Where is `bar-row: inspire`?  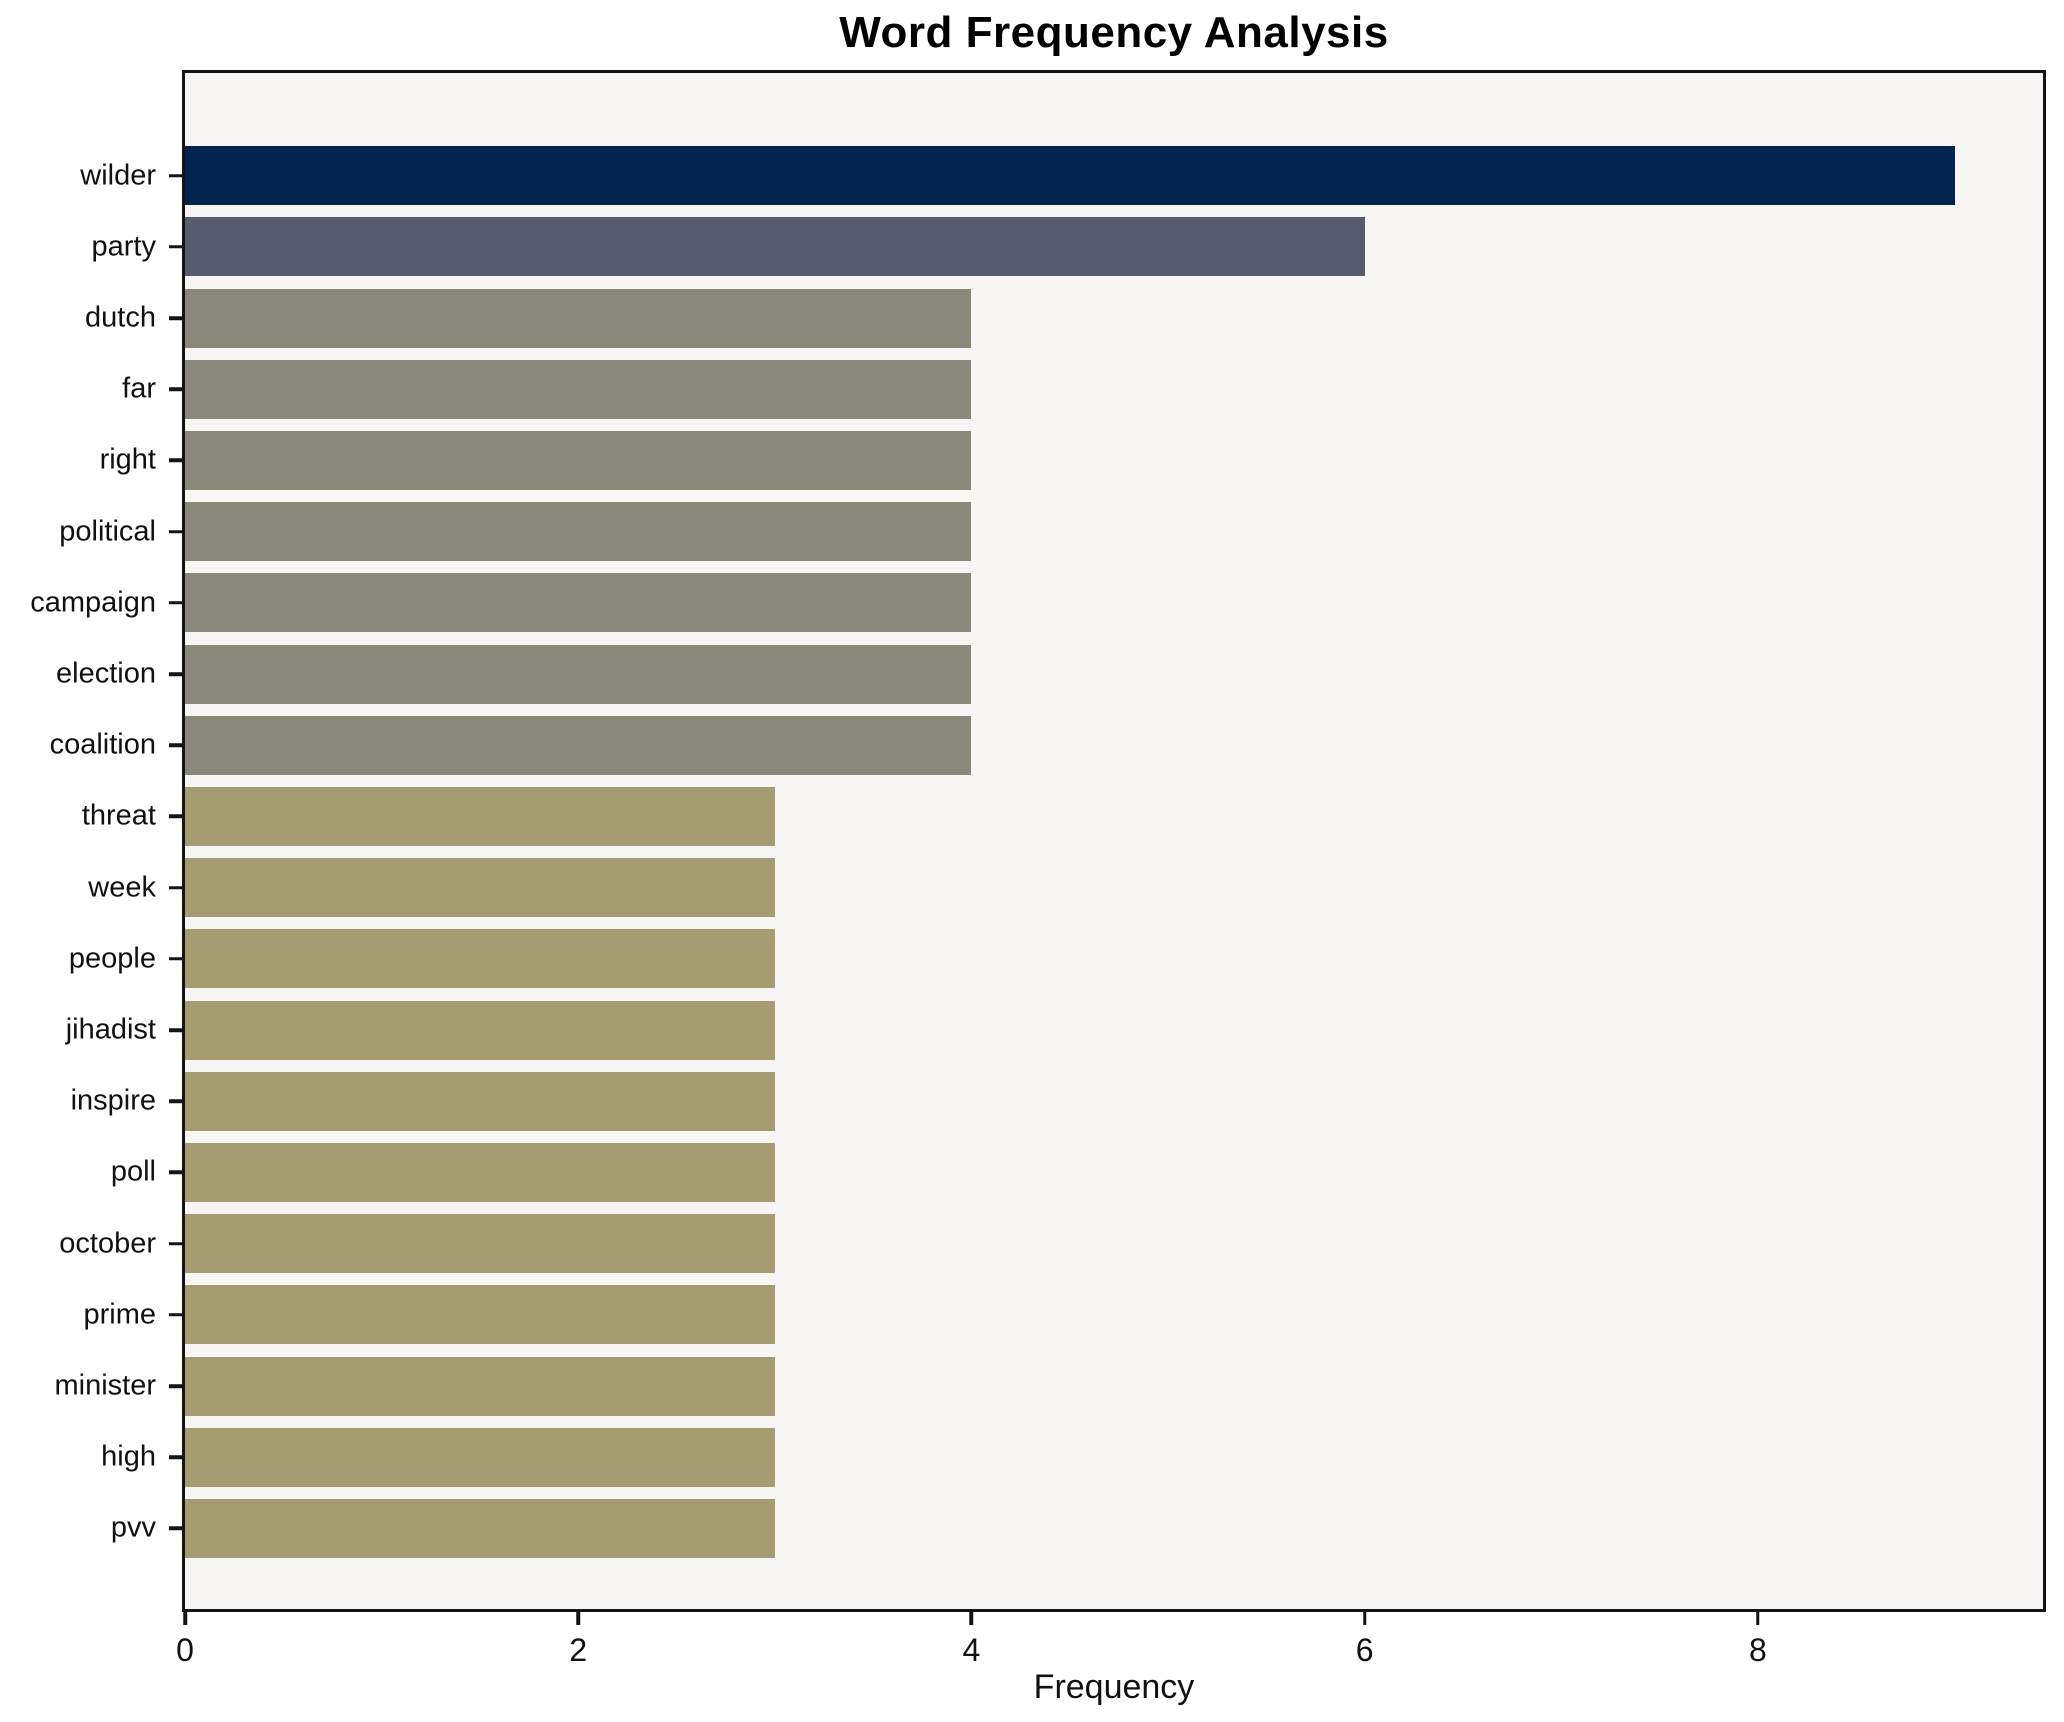
bar-row: inspire is located at coordinates (1057, 1101).